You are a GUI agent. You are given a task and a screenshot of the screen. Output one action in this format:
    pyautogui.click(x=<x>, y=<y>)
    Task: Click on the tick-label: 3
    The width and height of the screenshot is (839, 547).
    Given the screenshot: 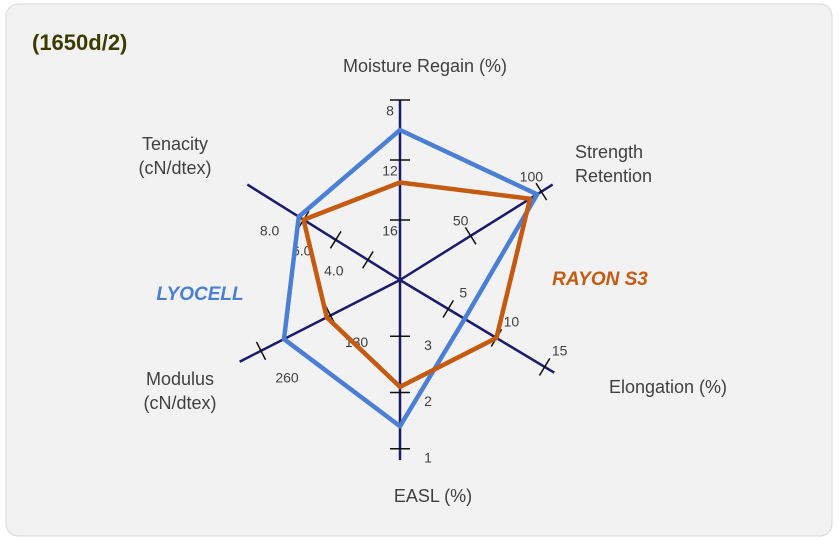 What is the action you would take?
    pyautogui.click(x=428, y=345)
    